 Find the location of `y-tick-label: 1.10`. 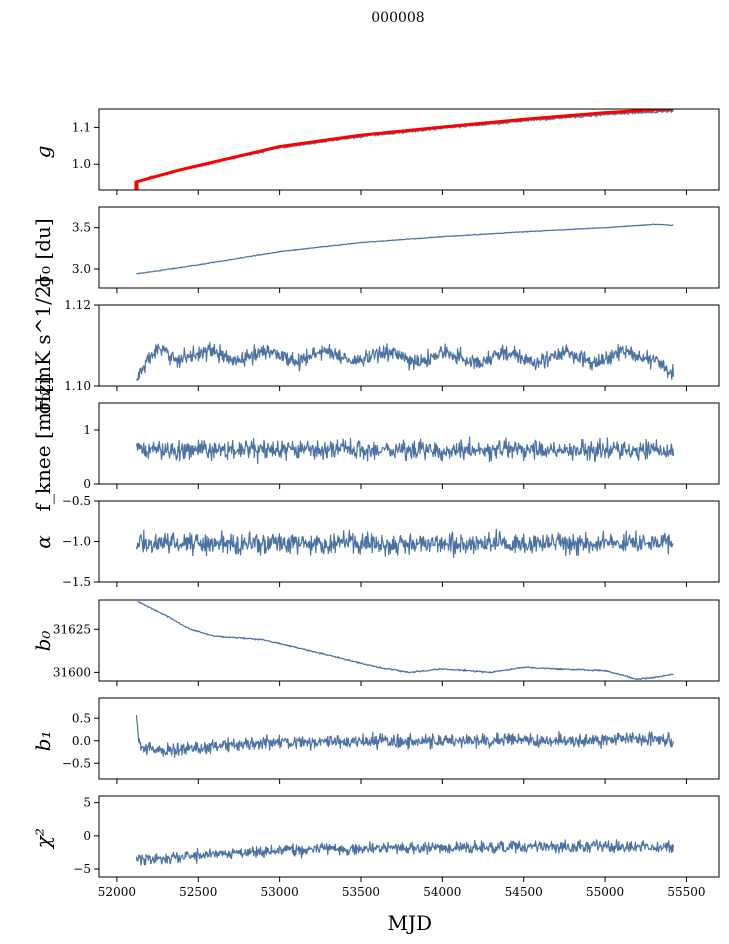

y-tick-label: 1.10 is located at coordinates (77, 386).